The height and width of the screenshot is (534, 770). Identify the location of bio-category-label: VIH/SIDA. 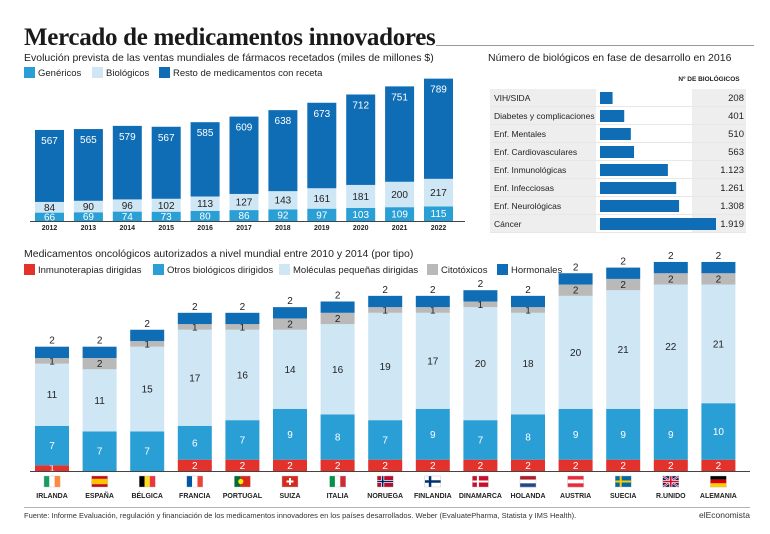
(512, 98).